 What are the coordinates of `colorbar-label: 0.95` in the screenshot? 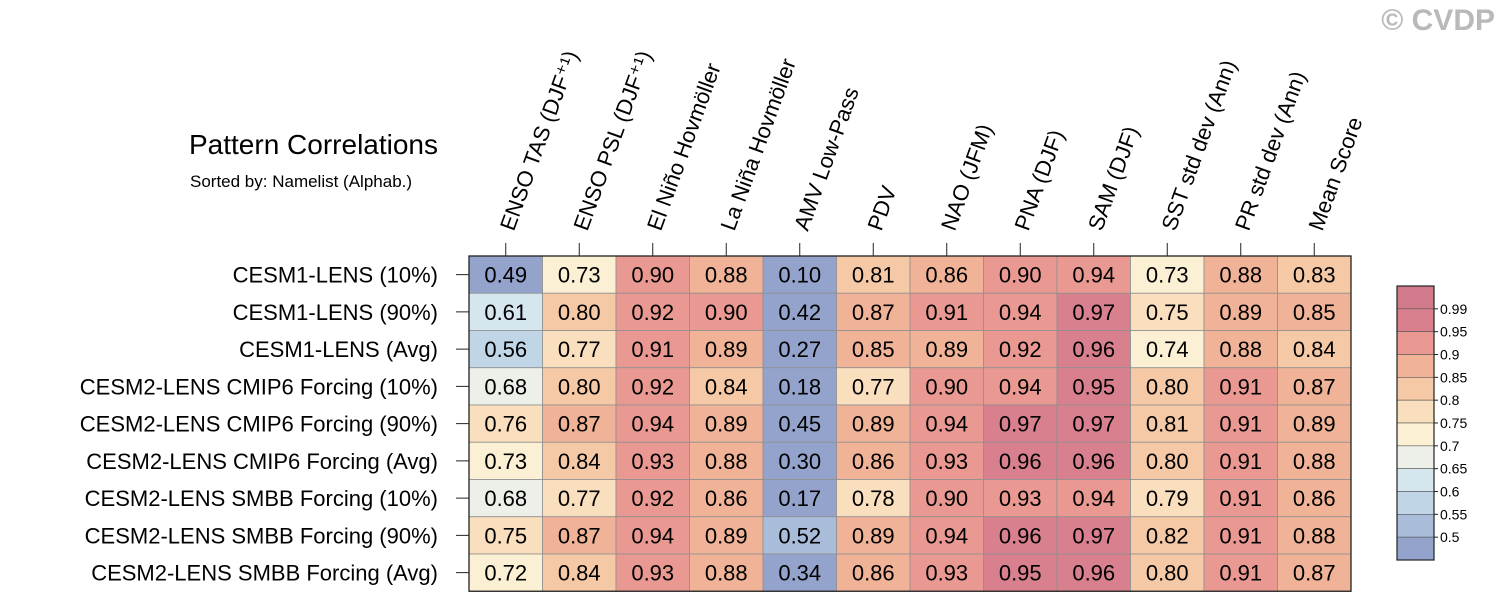 It's located at (1453, 332).